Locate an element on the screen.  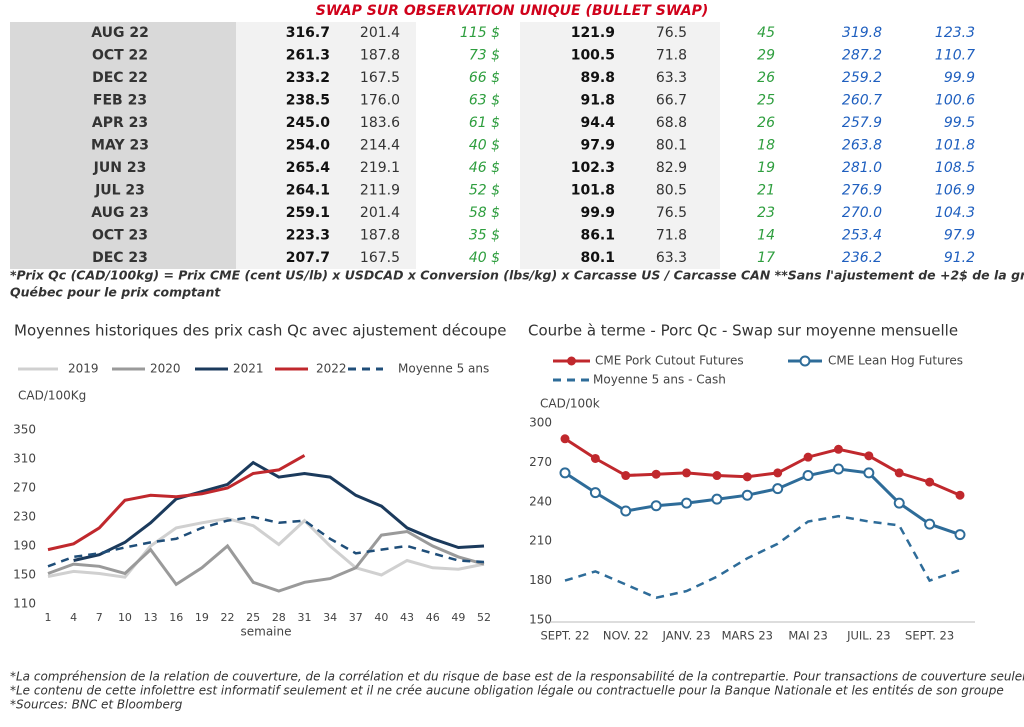
table-cell: 99.9 is located at coordinates (597, 213).